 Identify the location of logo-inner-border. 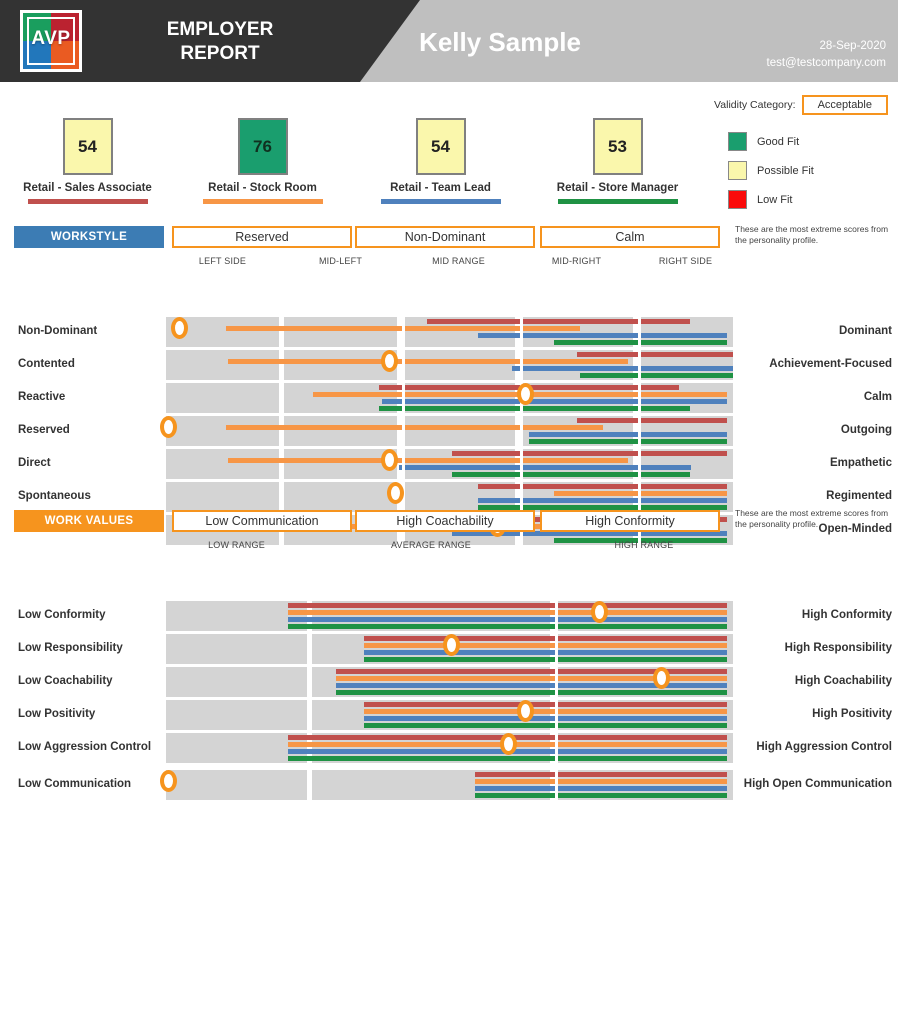
(51, 41).